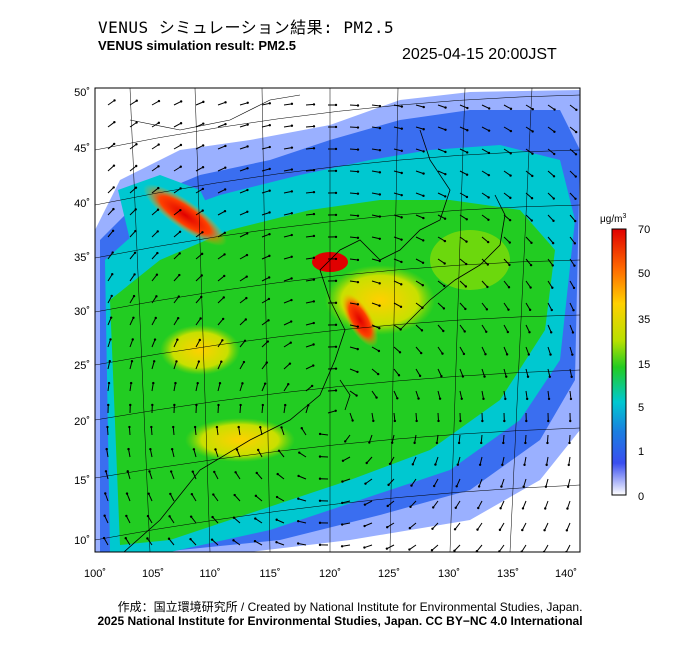  Describe the element at coordinates (644, 365) in the screenshot. I see `colorbar-tick: 15` at that location.